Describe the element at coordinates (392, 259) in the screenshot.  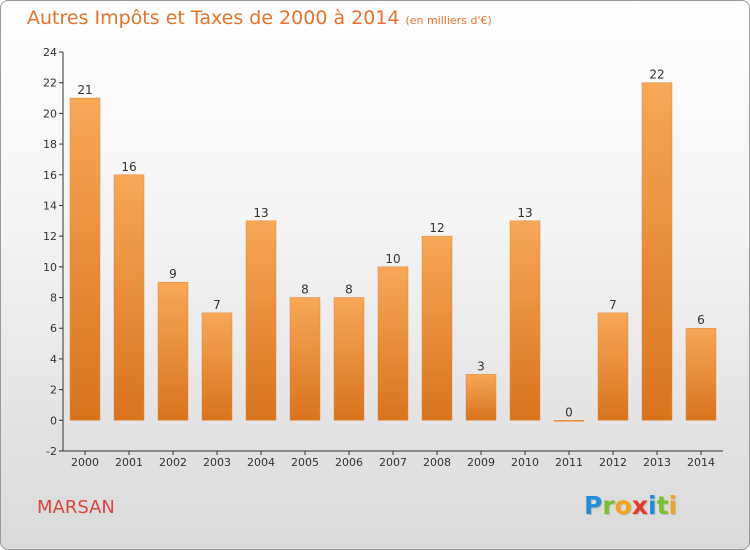
I see `bar-value-label: 10` at that location.